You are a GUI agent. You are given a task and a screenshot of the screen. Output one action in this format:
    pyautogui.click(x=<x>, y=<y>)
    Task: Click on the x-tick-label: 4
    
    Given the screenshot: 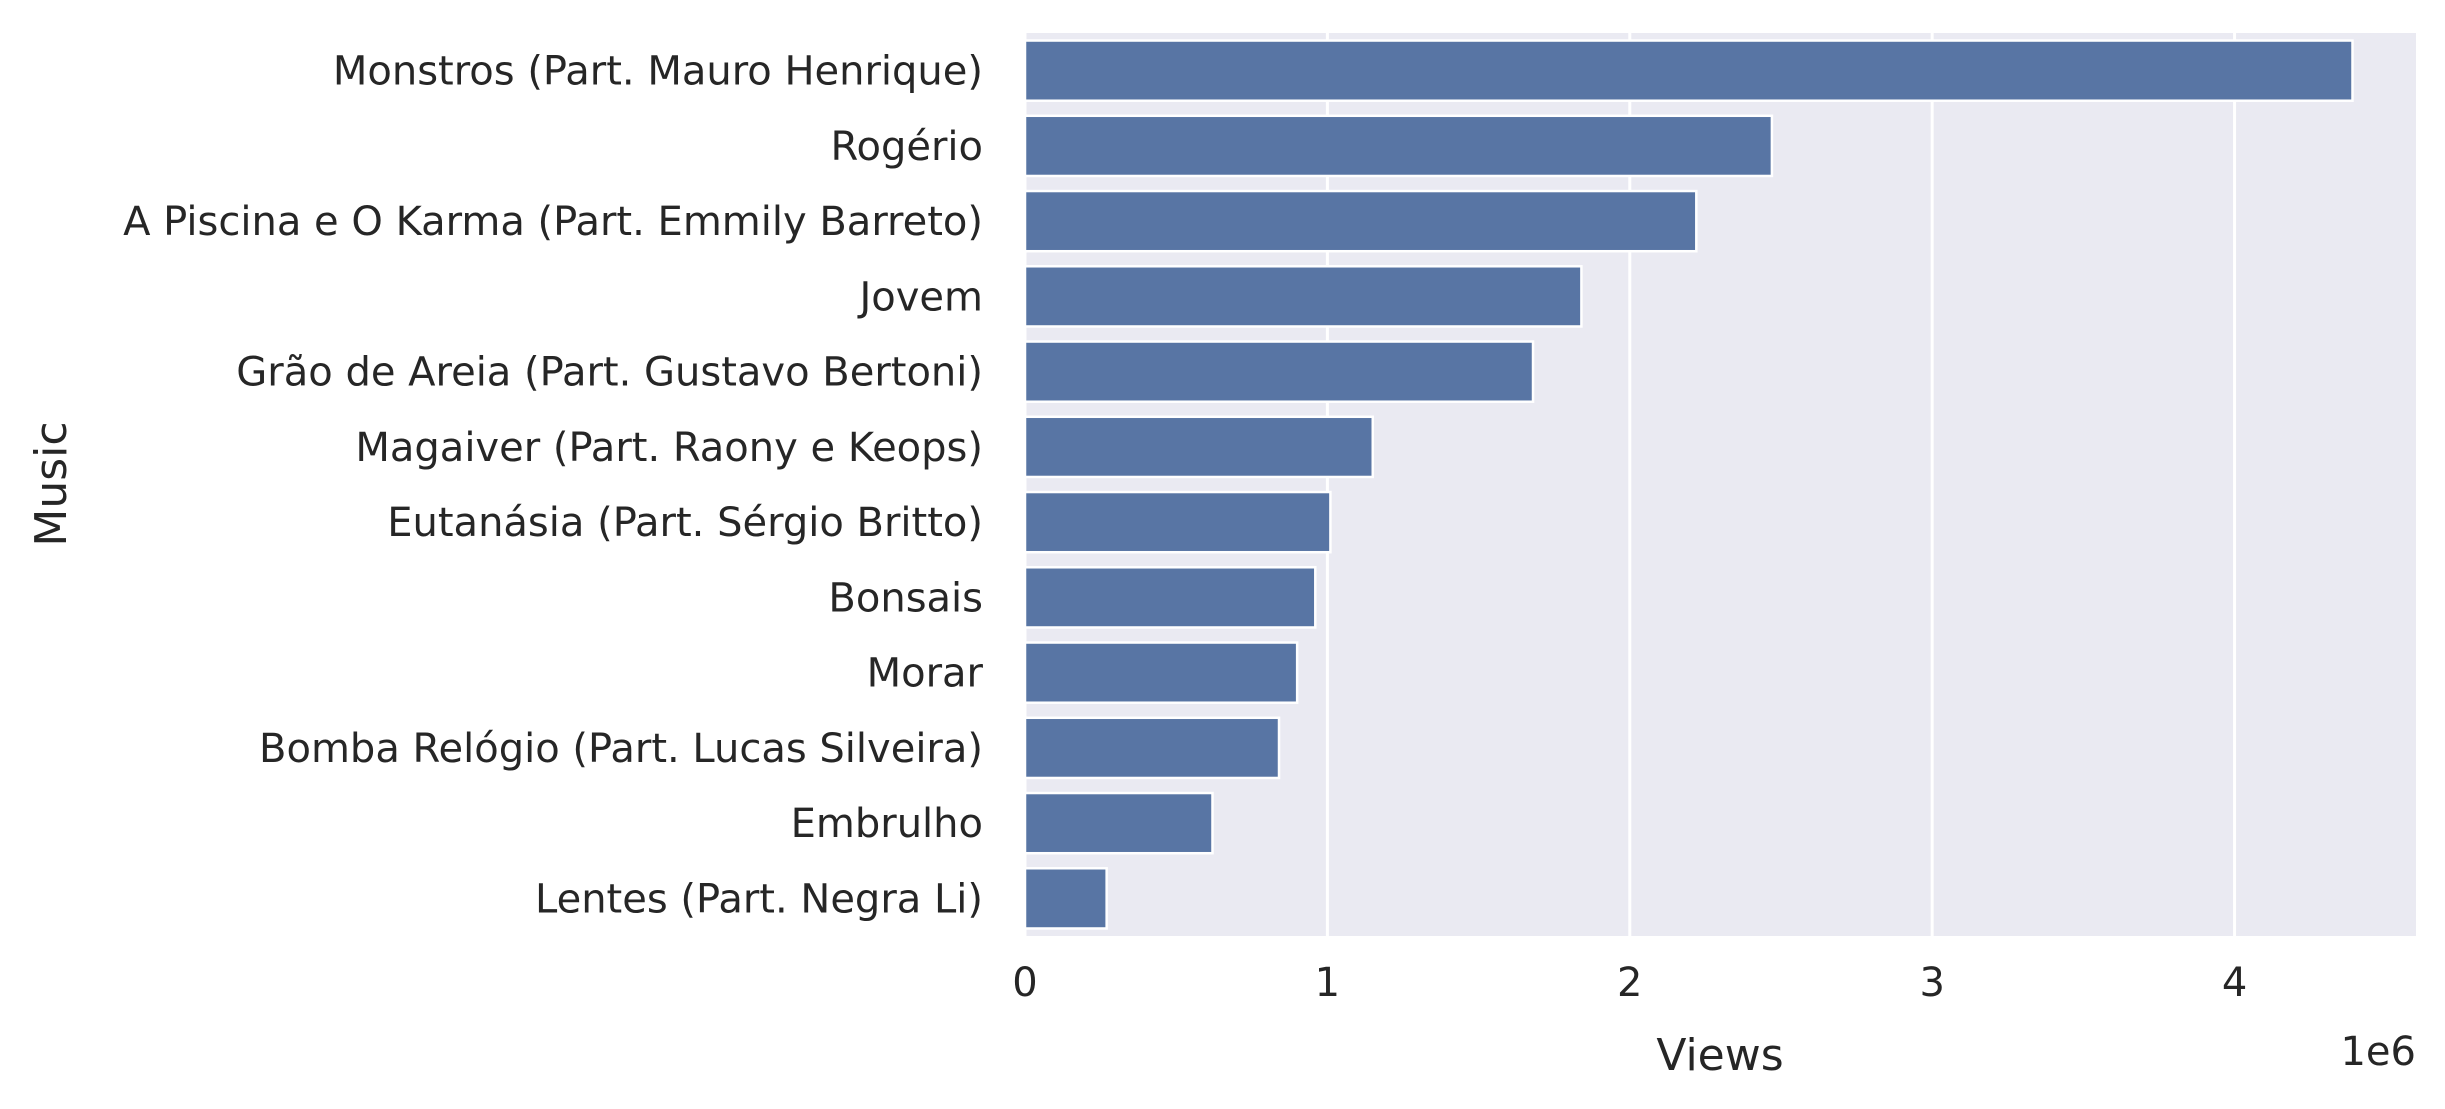 What is the action you would take?
    pyautogui.click(x=2234, y=983)
    